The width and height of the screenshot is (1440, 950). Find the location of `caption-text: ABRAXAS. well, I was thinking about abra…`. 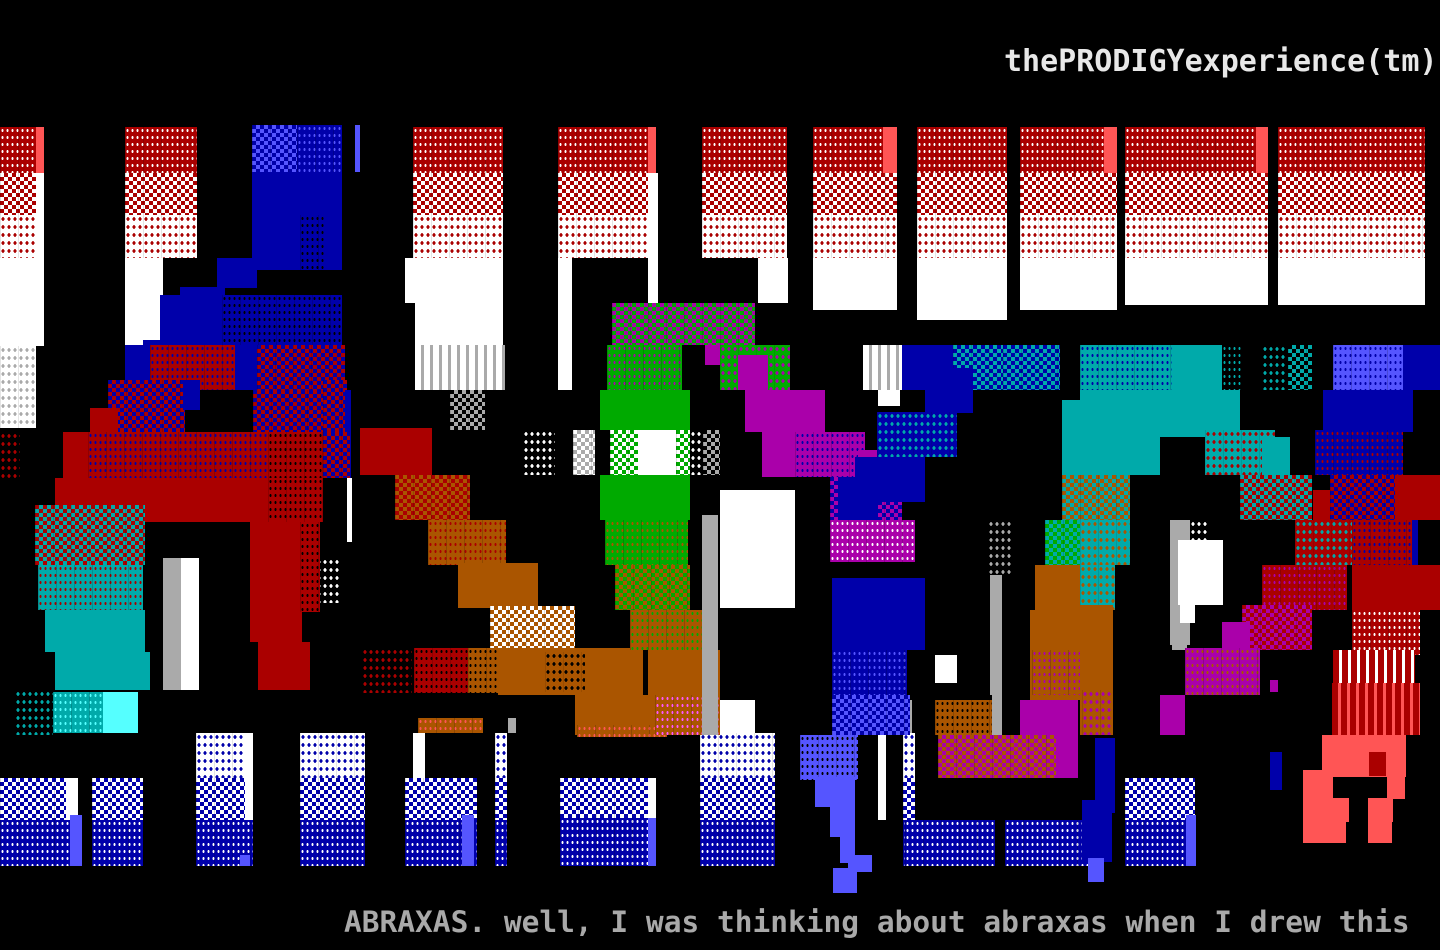

caption-text: ABRAXAS. well, I was thinking about abra… is located at coordinates (877, 922).